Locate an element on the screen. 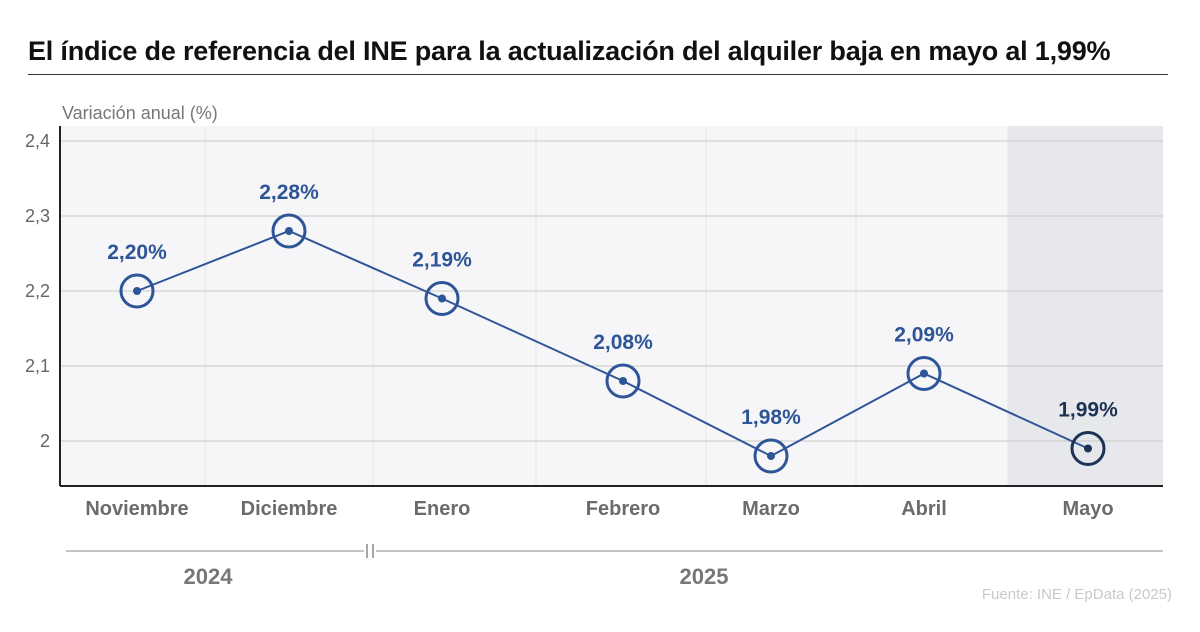 This screenshot has height=632, width=1200. x-tick-label: Enero is located at coordinates (442, 509).